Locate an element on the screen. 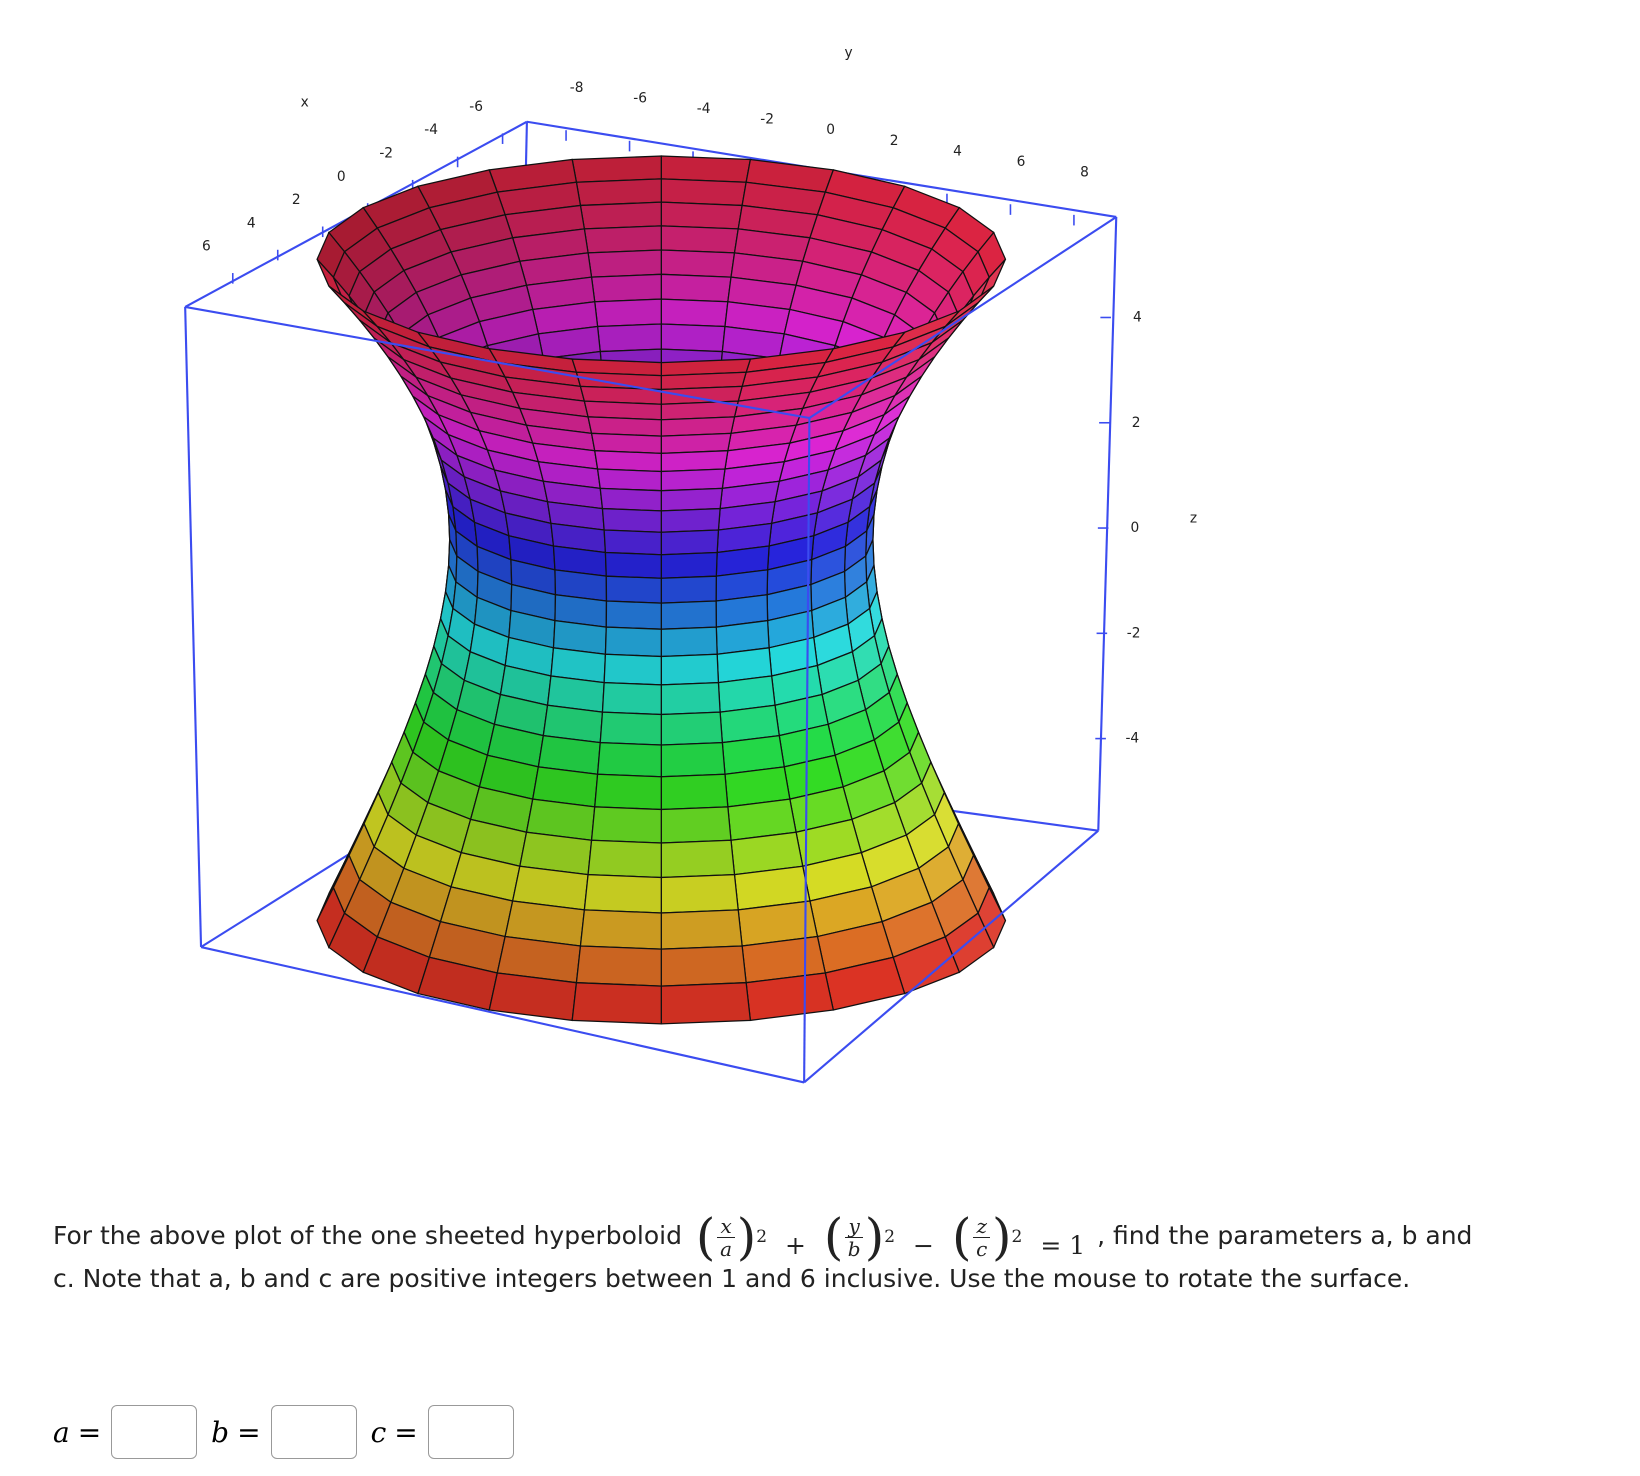  variable-label: b is located at coordinates (220, 1432).